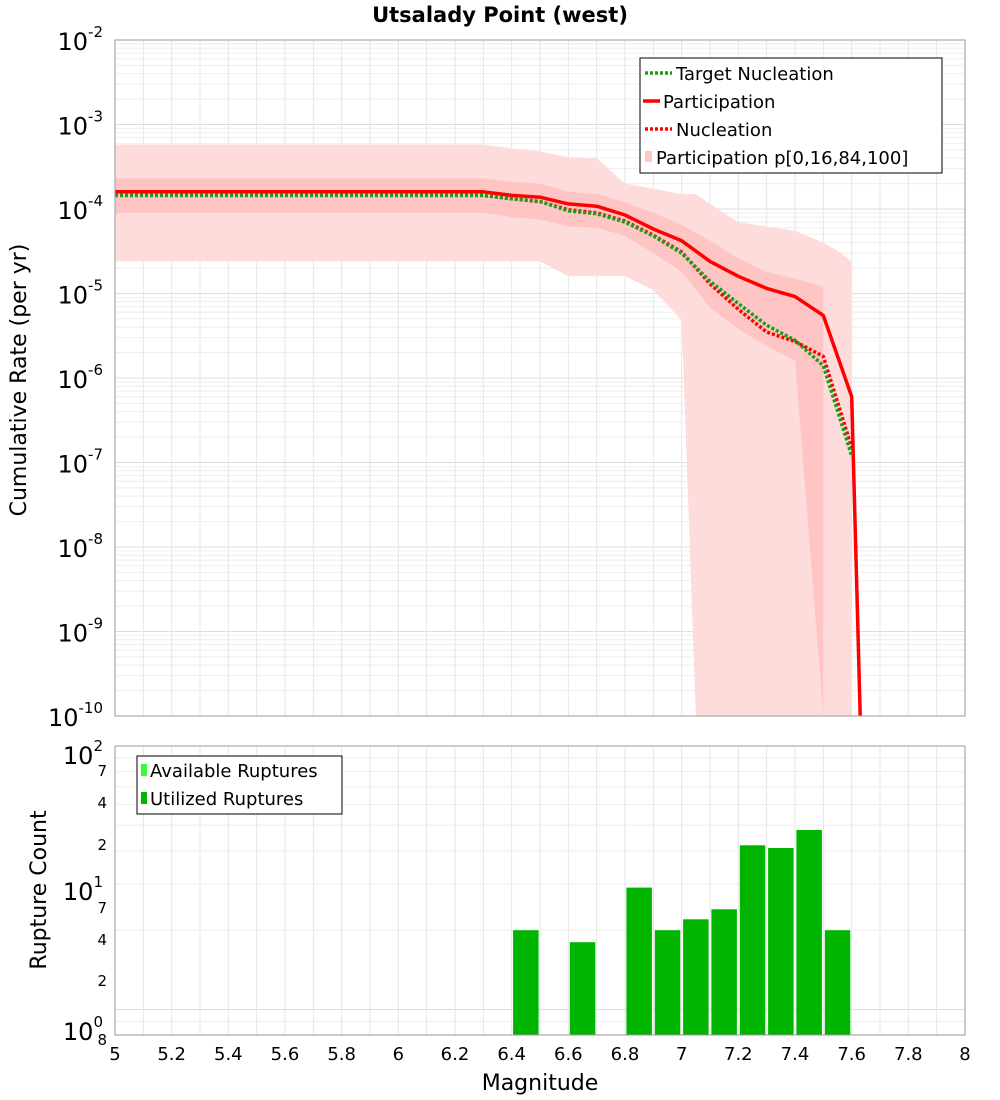 This screenshot has height=1100, width=1000. Describe the element at coordinates (285, 1054) in the screenshot. I see `x-tick-label: 5.6` at that location.